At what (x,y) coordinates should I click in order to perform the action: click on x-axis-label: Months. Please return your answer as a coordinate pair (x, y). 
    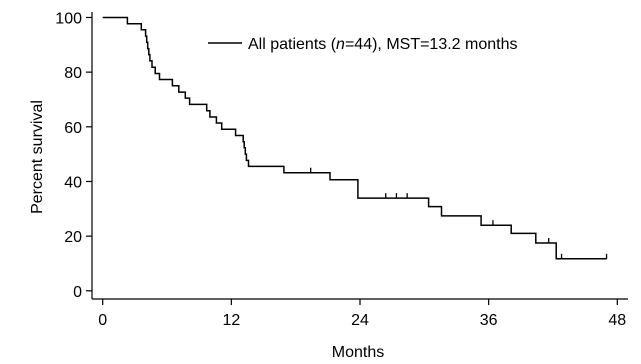
    Looking at the image, I should click on (358, 352).